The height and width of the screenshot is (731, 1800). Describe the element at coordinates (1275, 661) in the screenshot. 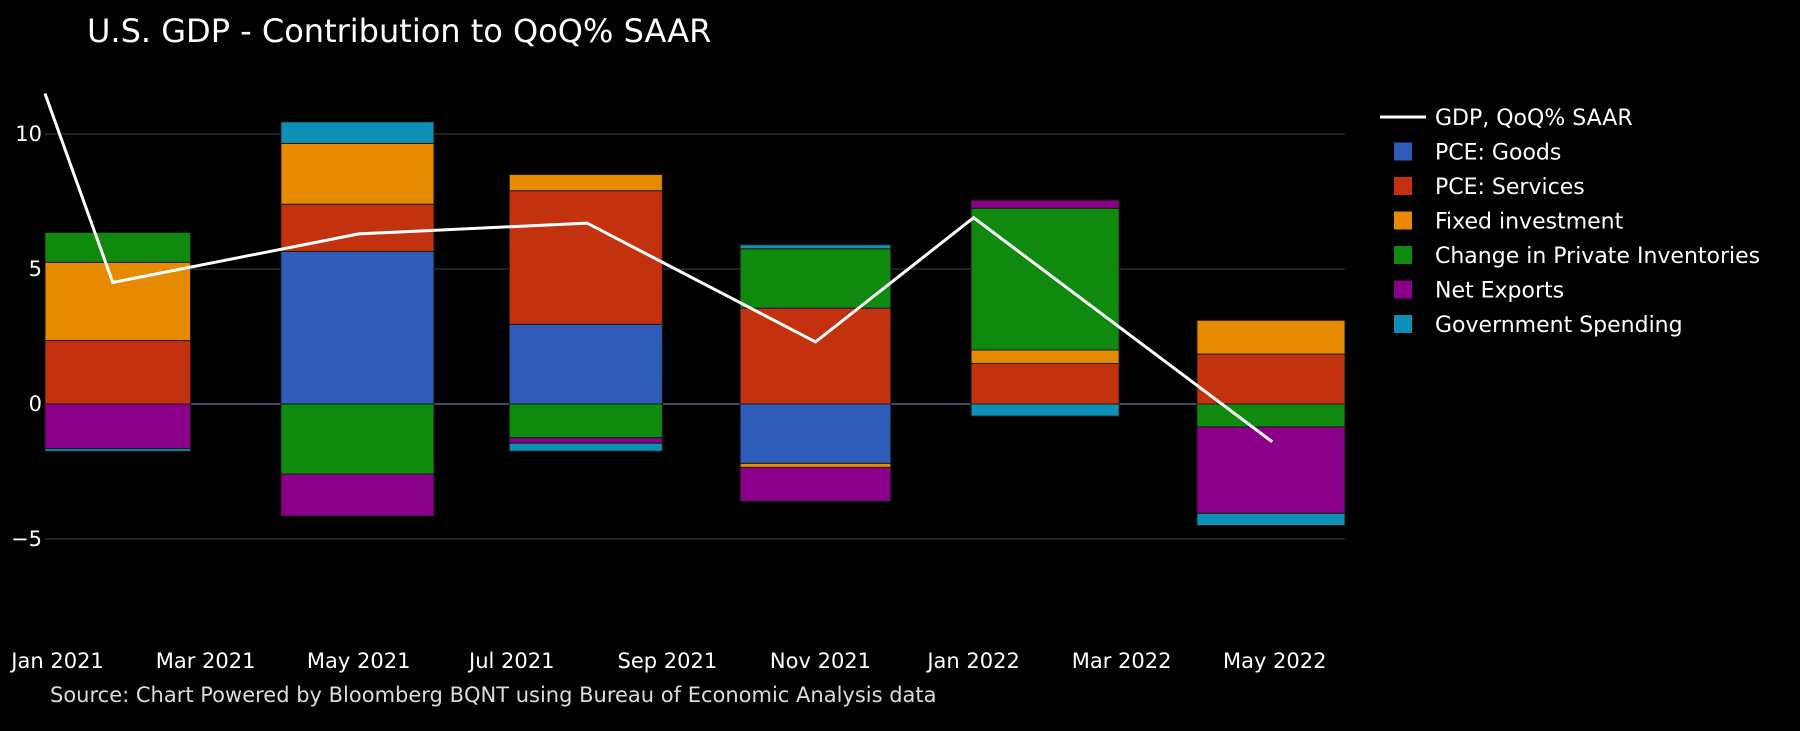

I see `x-tick-label: May 2022` at that location.